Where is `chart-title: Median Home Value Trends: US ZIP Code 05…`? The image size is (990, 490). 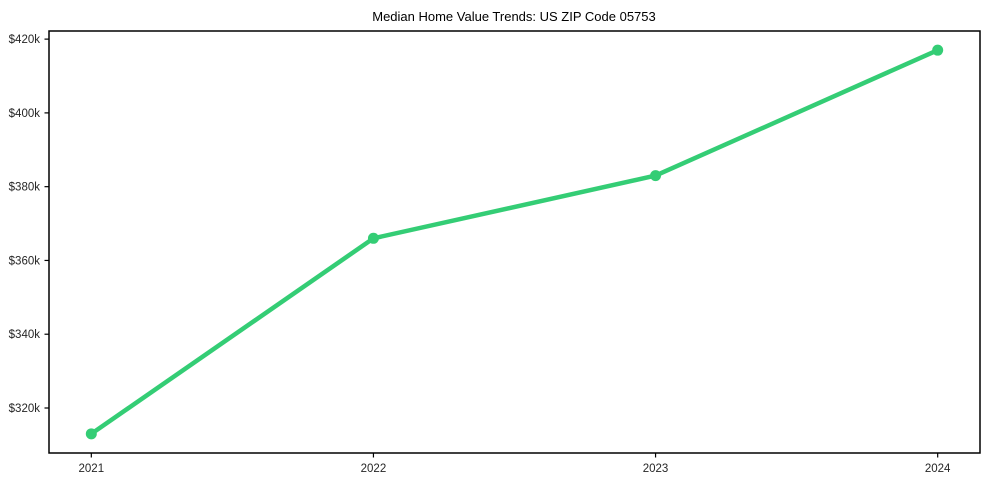 chart-title: Median Home Value Trends: US ZIP Code 05… is located at coordinates (514, 16).